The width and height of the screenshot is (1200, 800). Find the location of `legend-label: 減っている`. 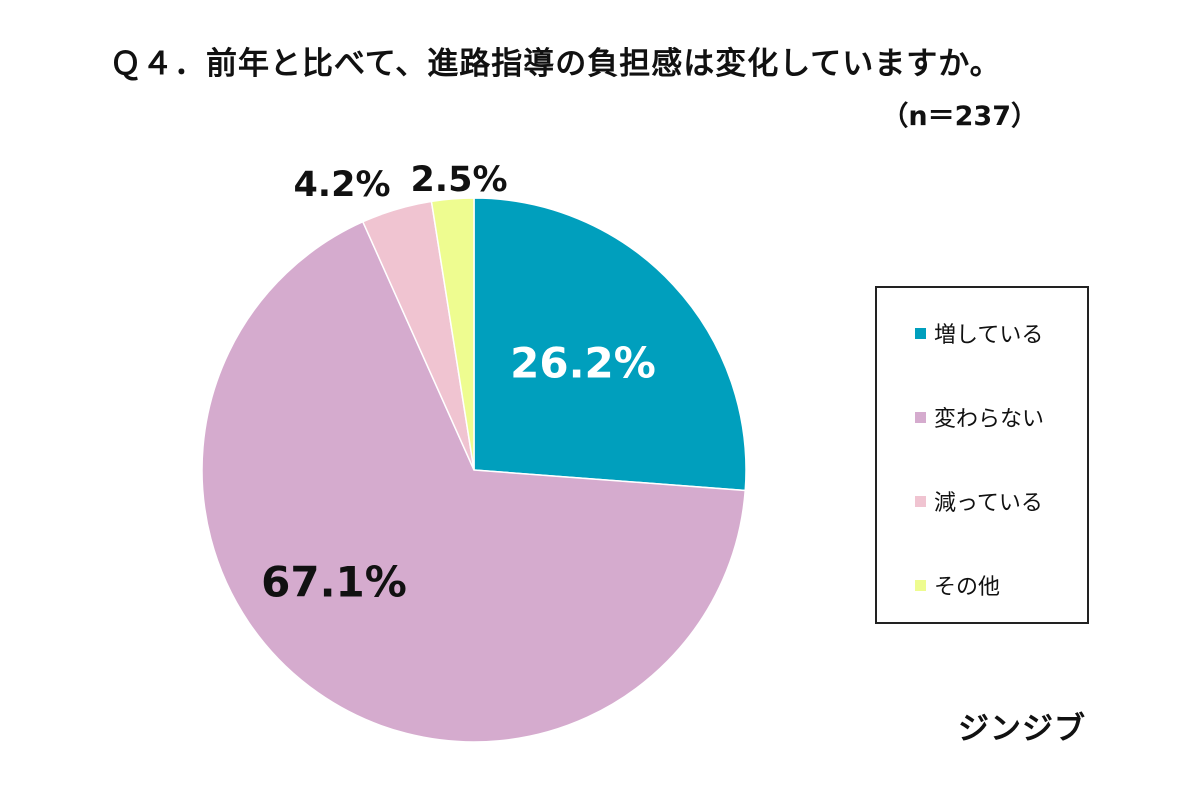

legend-label: 減っている is located at coordinates (988, 503).